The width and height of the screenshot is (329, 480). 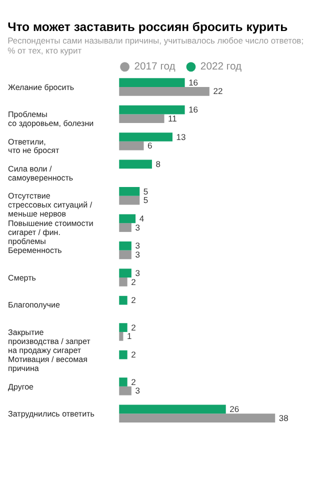 What do you see at coordinates (129, 336) in the screenshot?
I see `data-label: 1` at bounding box center [129, 336].